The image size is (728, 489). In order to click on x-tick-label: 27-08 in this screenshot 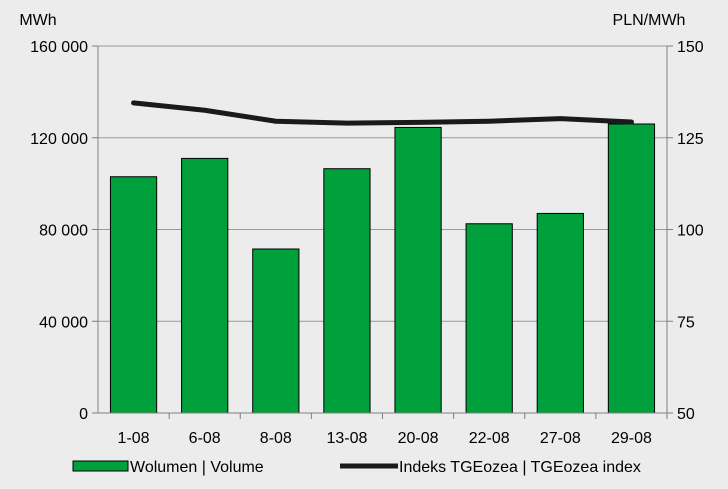, I will do `click(560, 438)`.